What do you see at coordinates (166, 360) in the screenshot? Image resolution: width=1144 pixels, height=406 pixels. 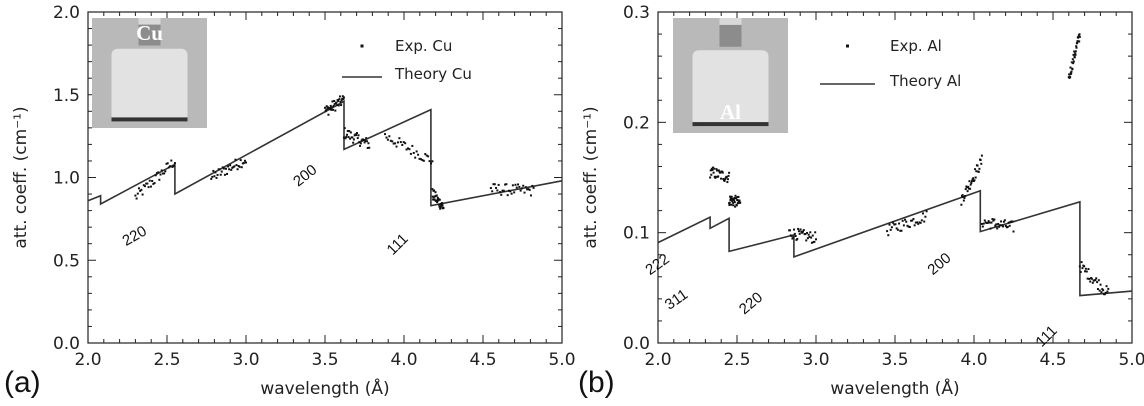 I see `x-tick-label: 2.5` at bounding box center [166, 360].